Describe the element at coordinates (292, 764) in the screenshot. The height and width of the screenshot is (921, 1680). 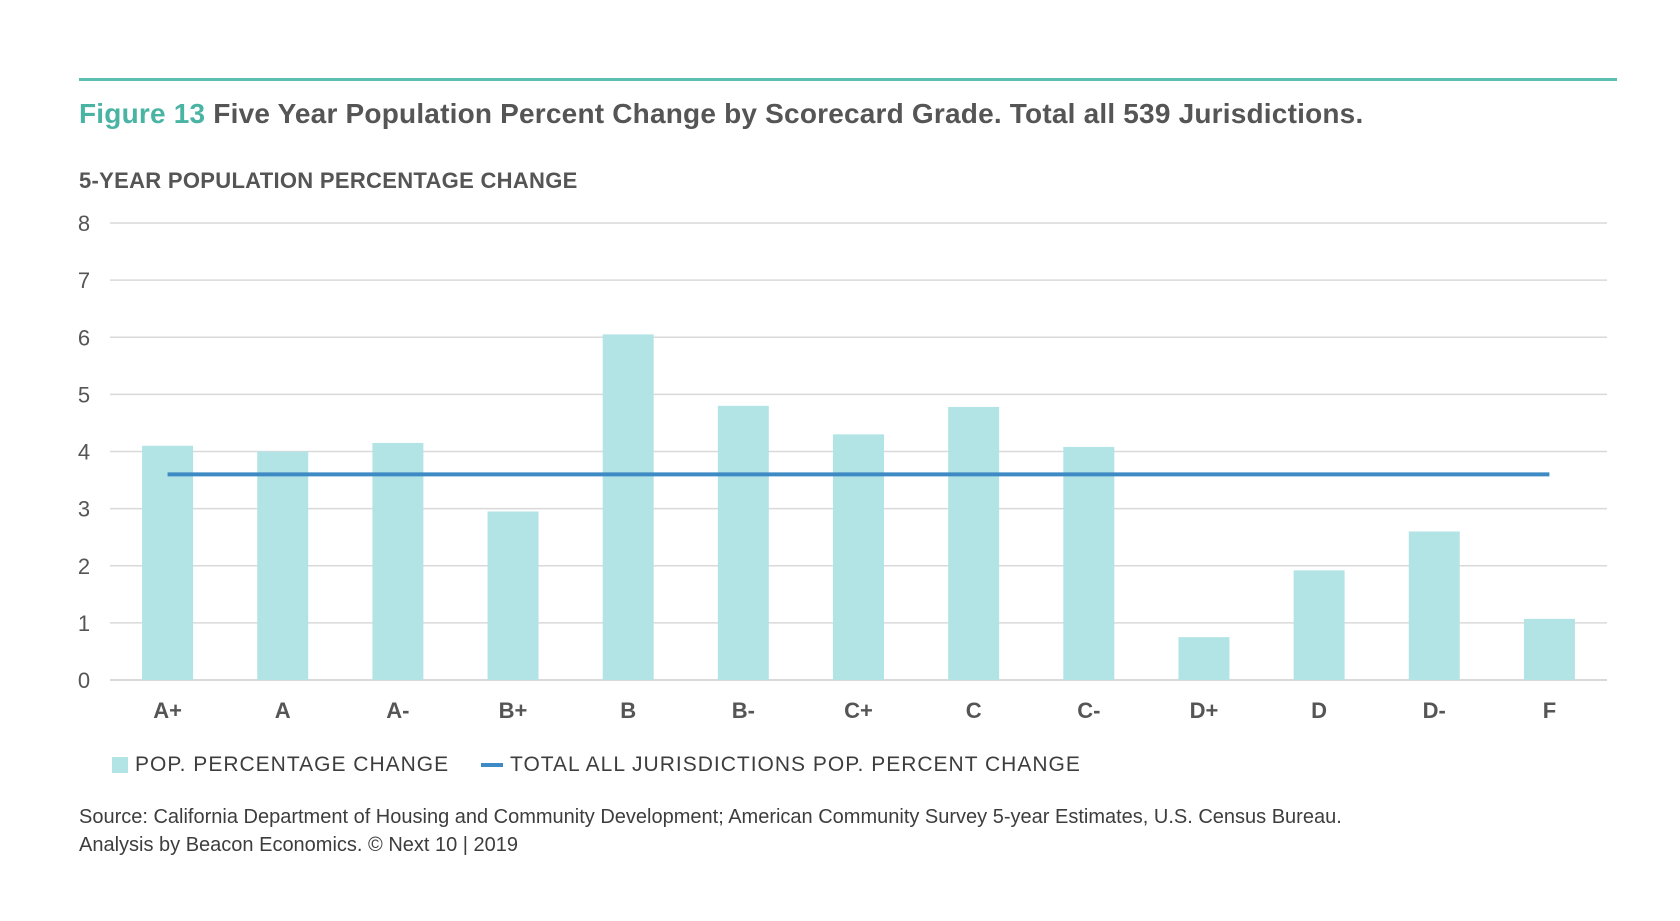
I see `legend-label-bar: POP. PERCENTAGE CHANGE` at that location.